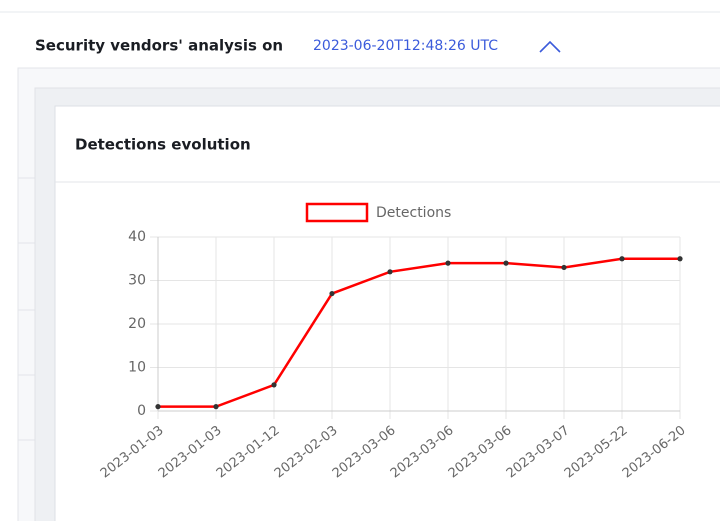  Describe the element at coordinates (26, 309) in the screenshot. I see `background-rows` at that location.